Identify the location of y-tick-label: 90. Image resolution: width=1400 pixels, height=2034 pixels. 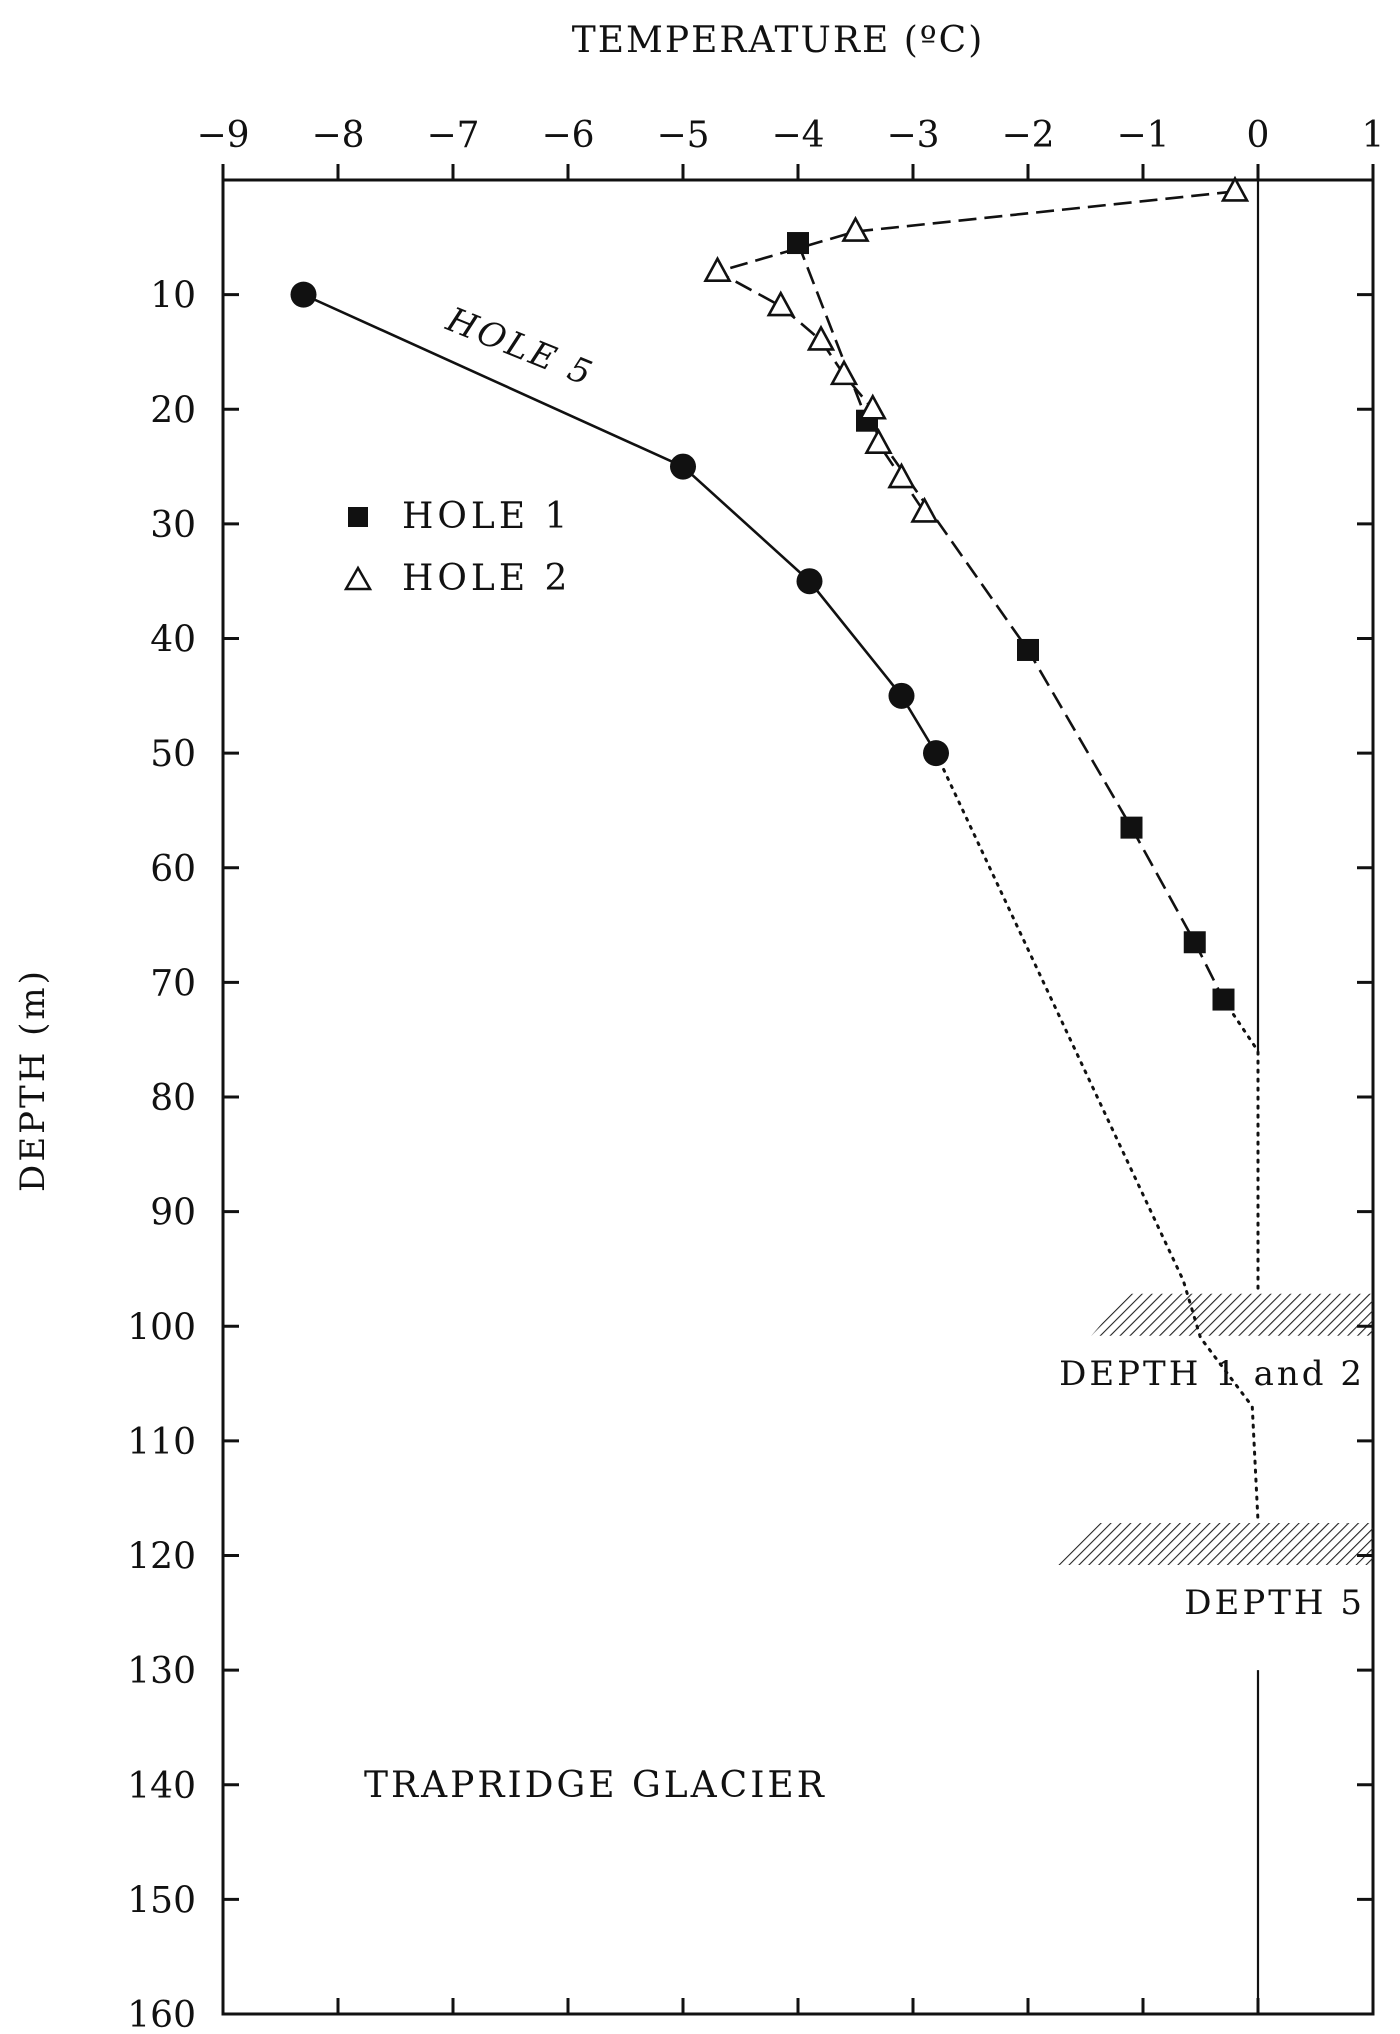
(173, 1213).